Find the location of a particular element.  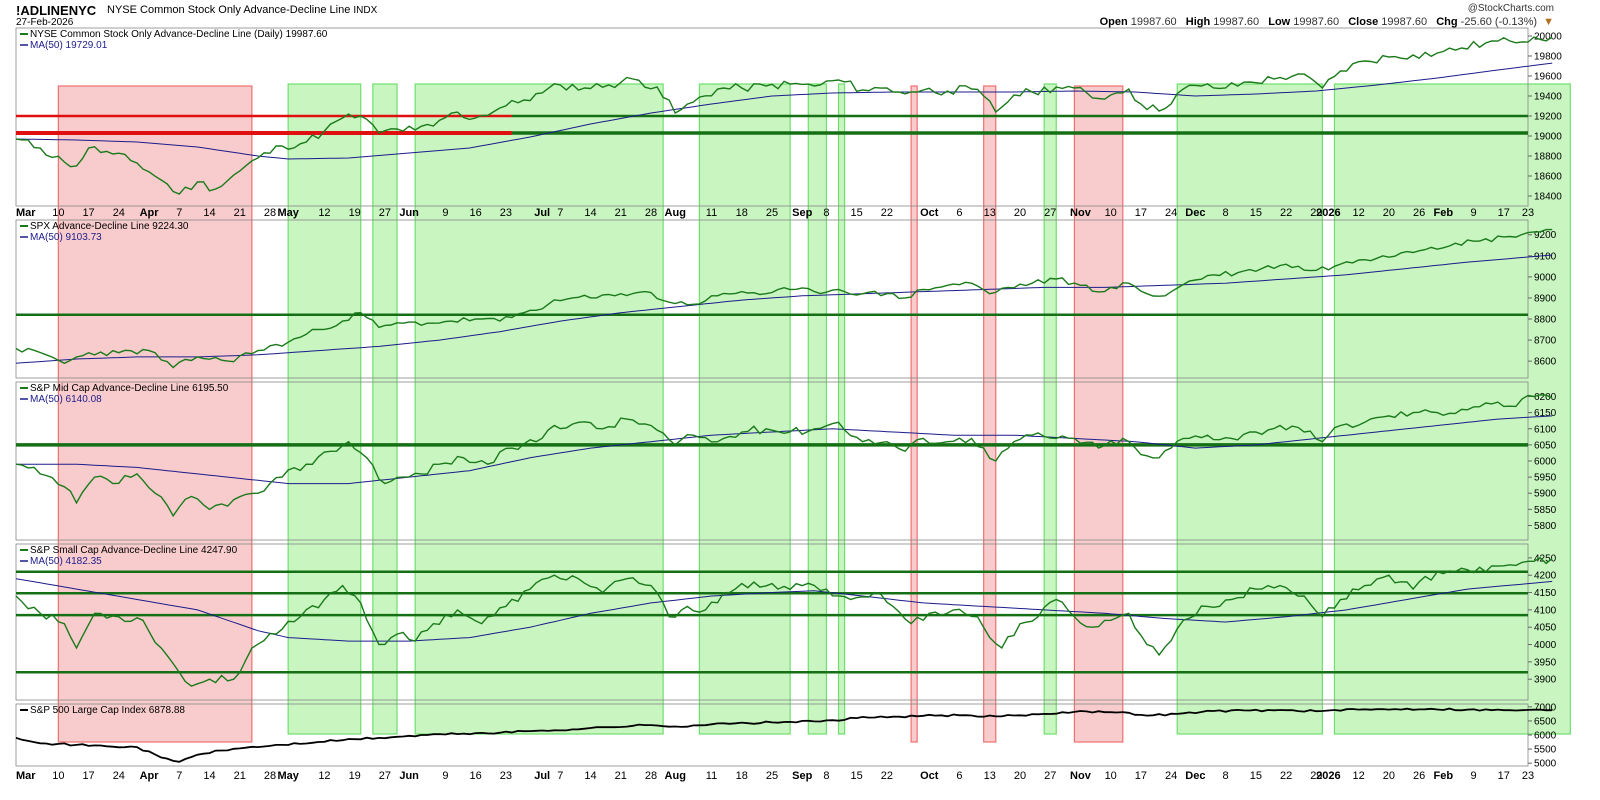

x-tick-label: Mar is located at coordinates (26, 776).